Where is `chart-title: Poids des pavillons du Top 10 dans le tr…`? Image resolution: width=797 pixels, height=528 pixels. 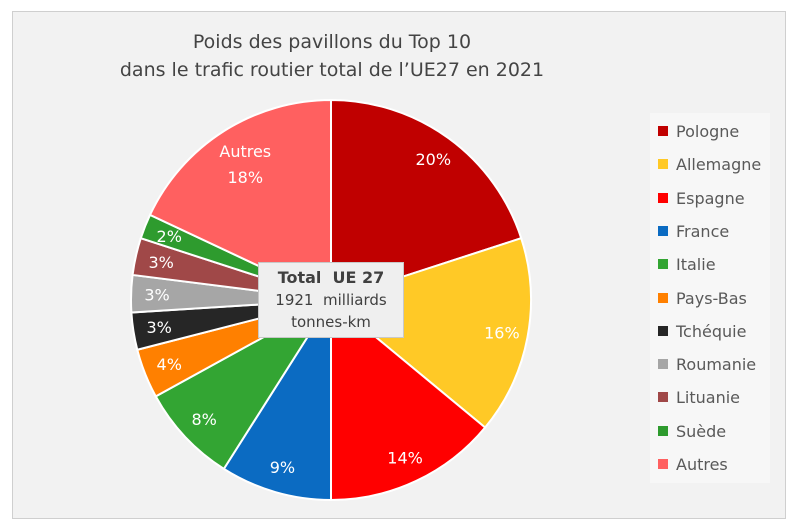
chart-title: Poids des pavillons du Top 10 dans le tr… is located at coordinates (332, 56).